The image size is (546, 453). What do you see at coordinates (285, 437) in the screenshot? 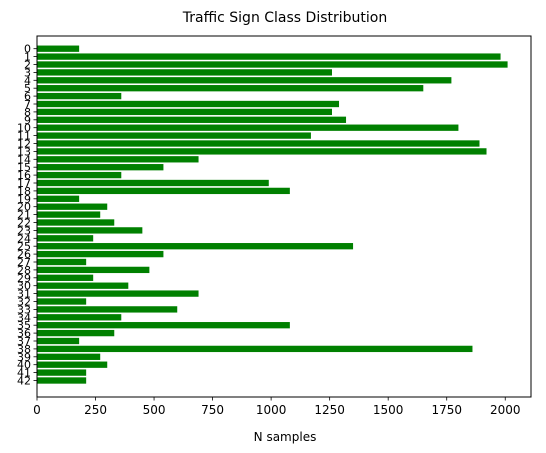
I see `x-axis-label: N samples` at bounding box center [285, 437].